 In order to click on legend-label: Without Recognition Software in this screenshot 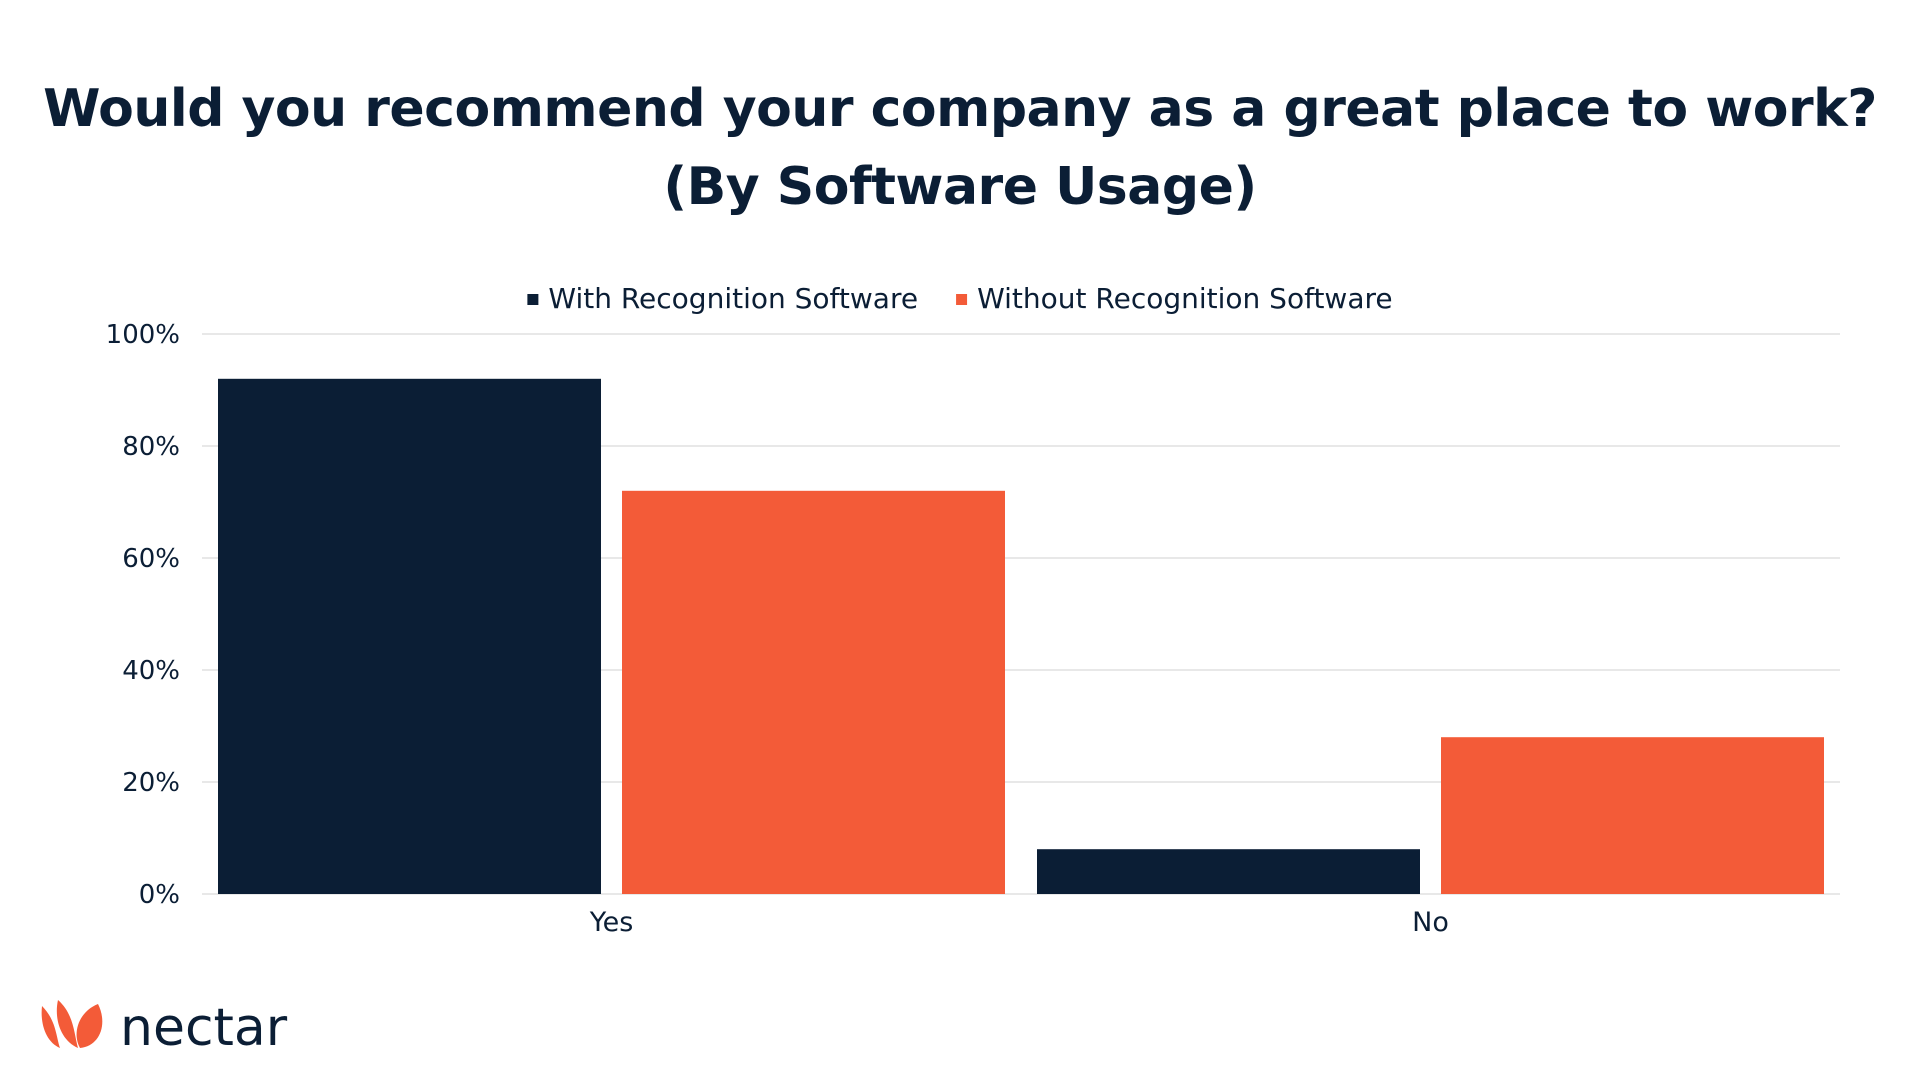, I will do `click(1185, 298)`.